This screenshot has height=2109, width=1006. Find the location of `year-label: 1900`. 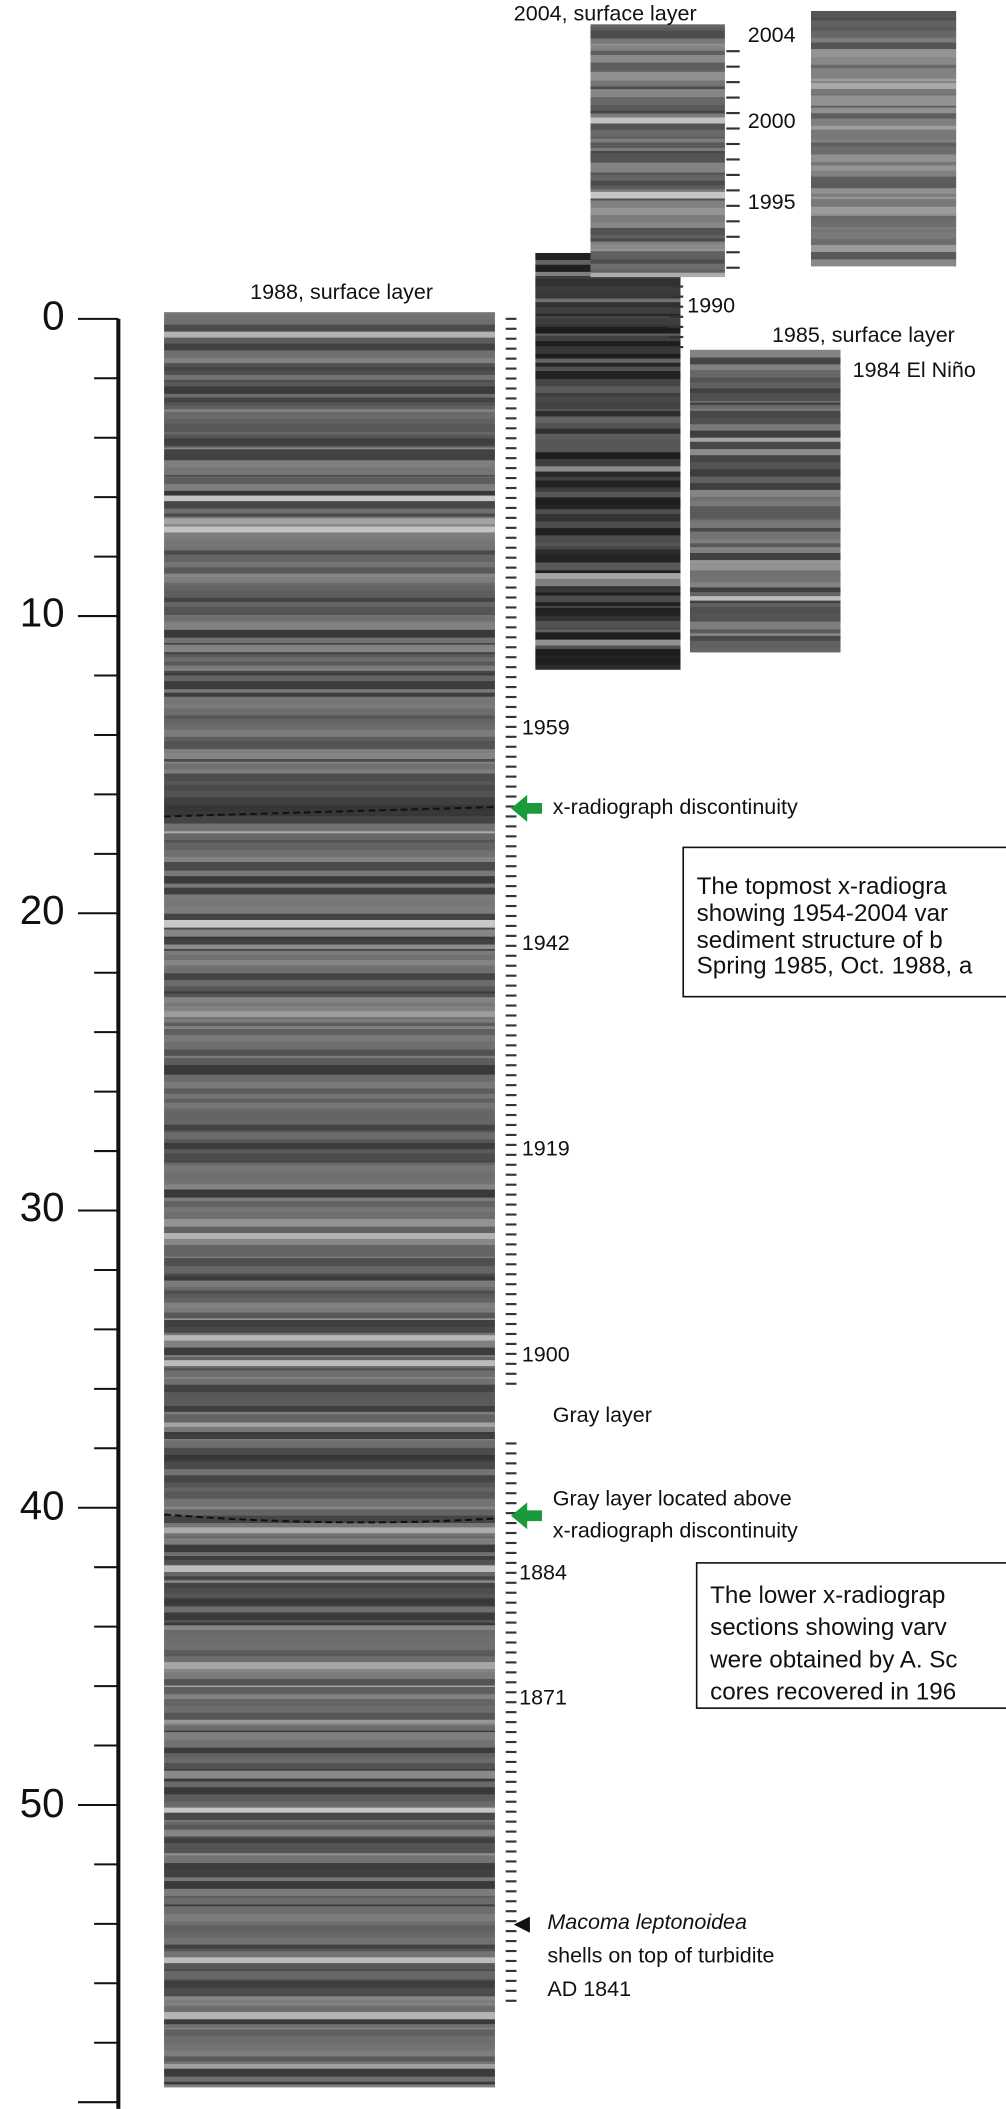

year-label: 1900 is located at coordinates (546, 1354).